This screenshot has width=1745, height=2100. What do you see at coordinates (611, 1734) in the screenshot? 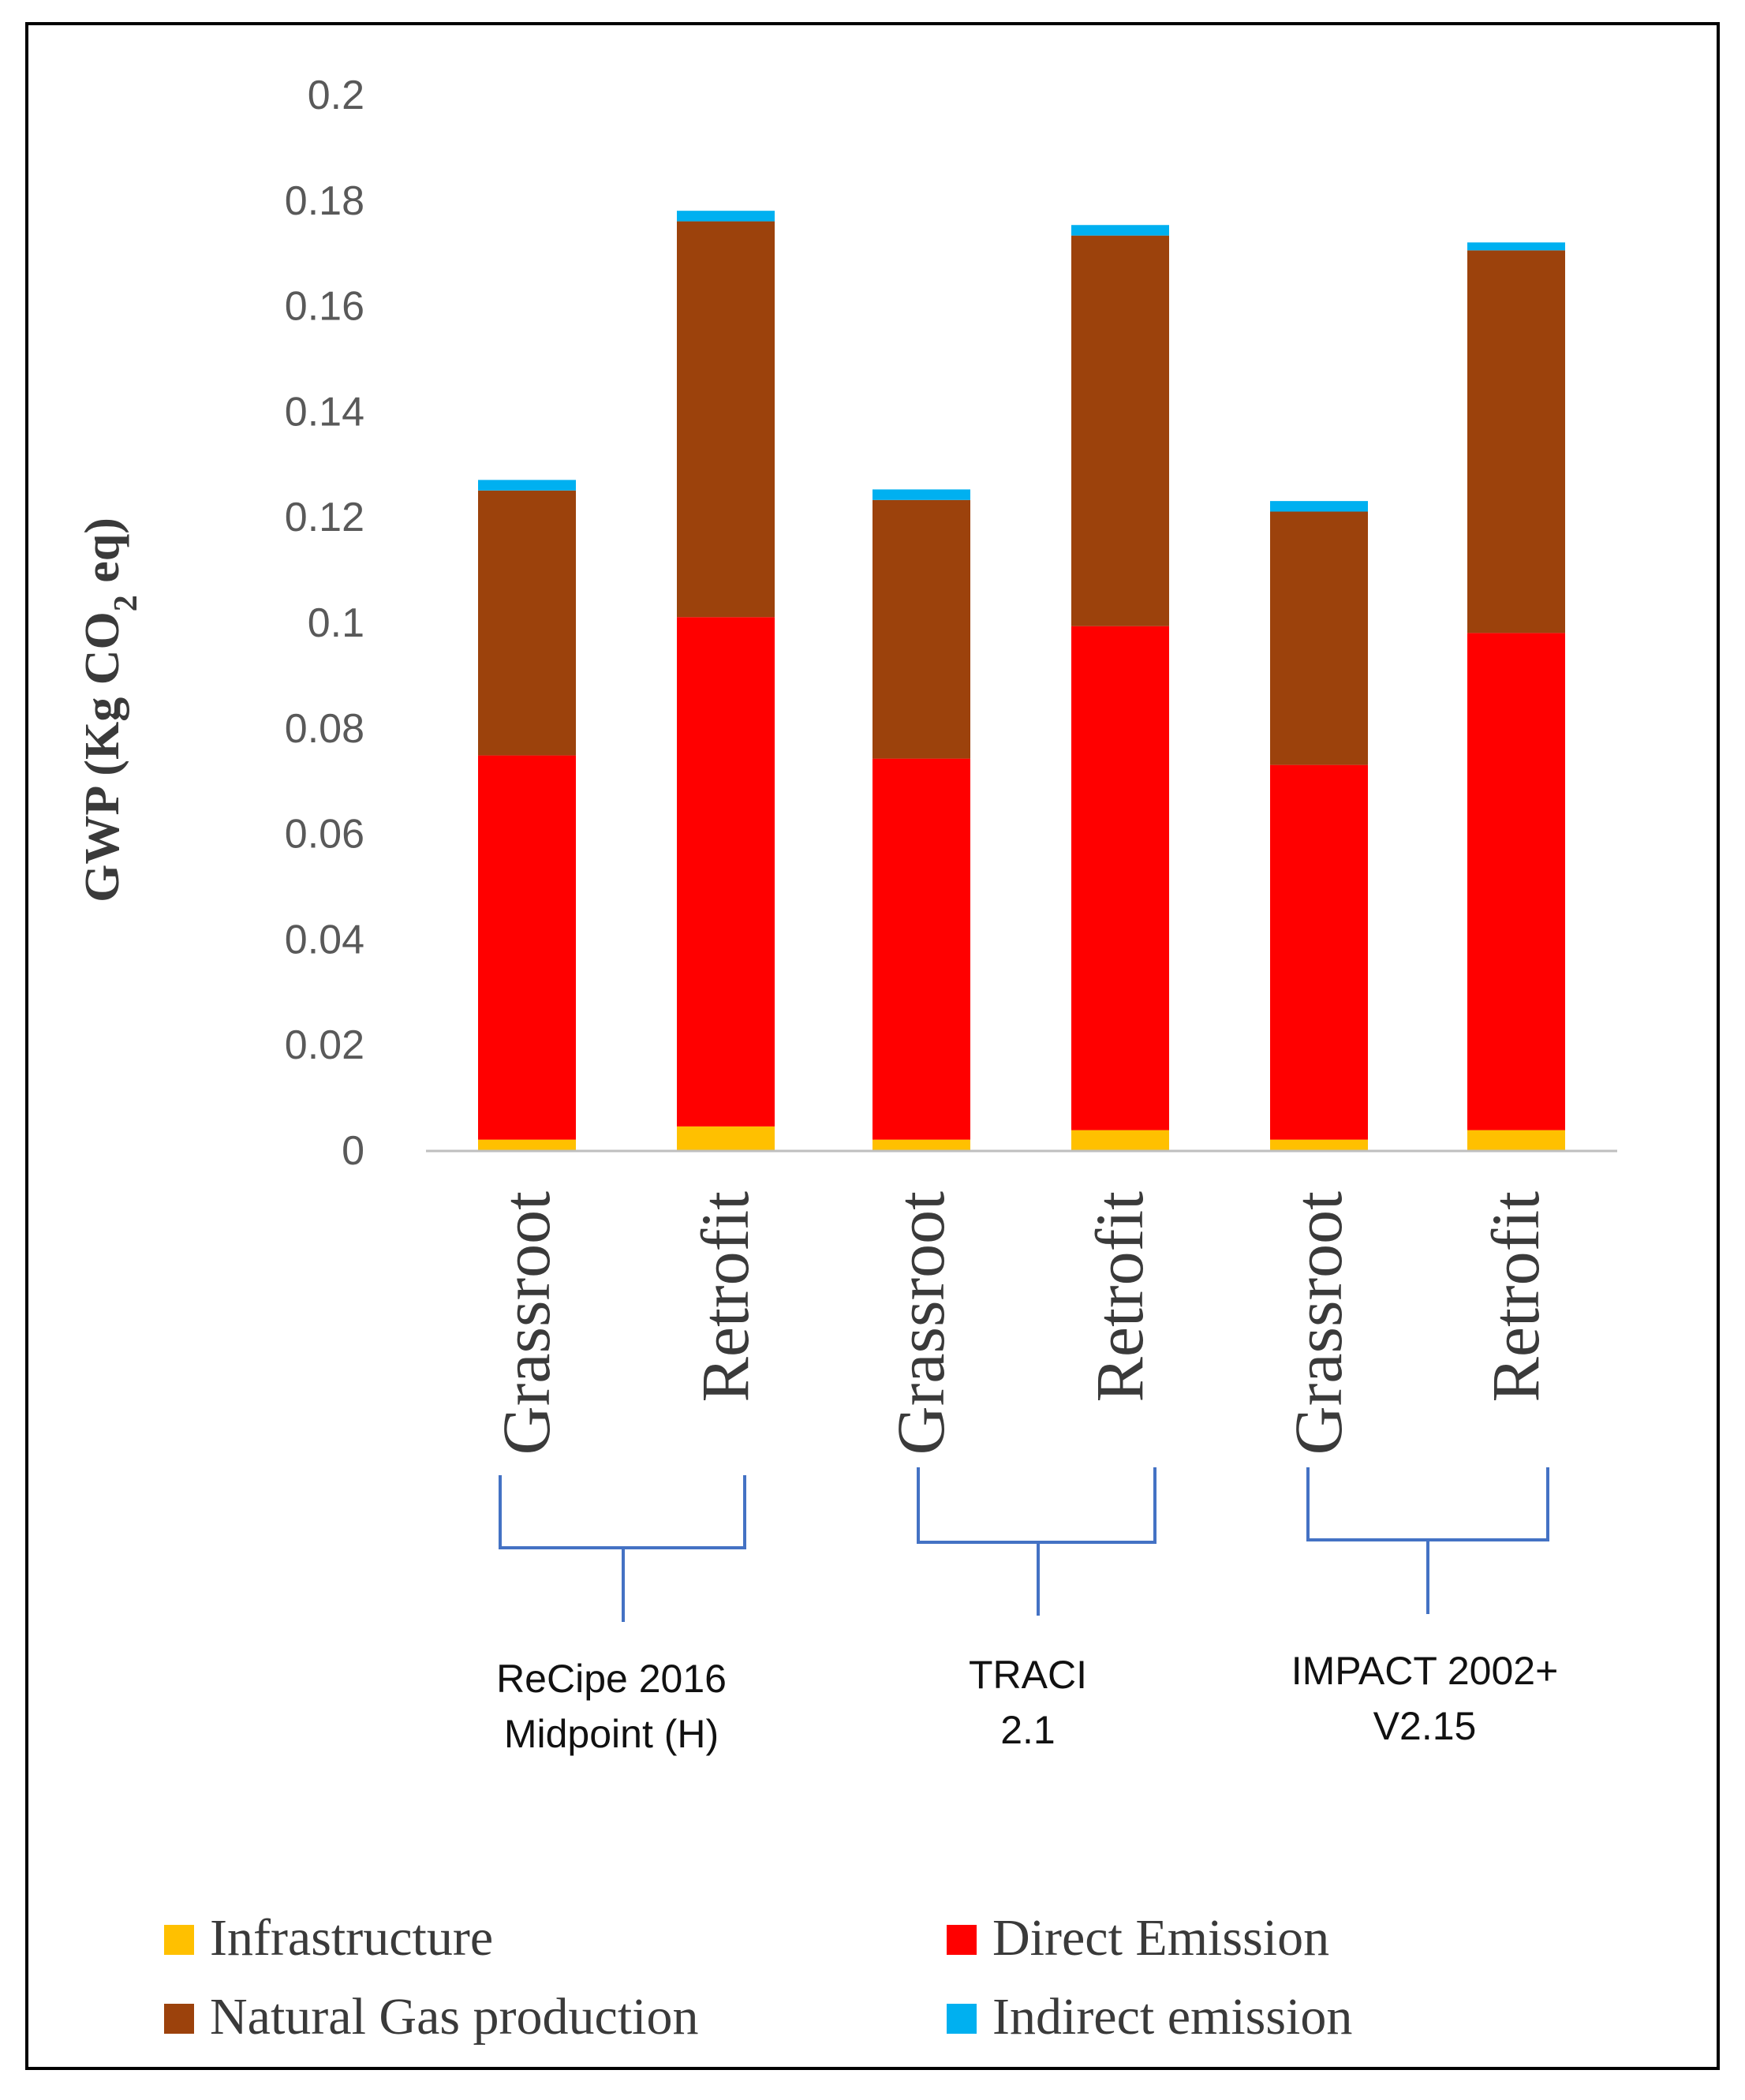
I see `group-label: Midpoint (H)` at bounding box center [611, 1734].